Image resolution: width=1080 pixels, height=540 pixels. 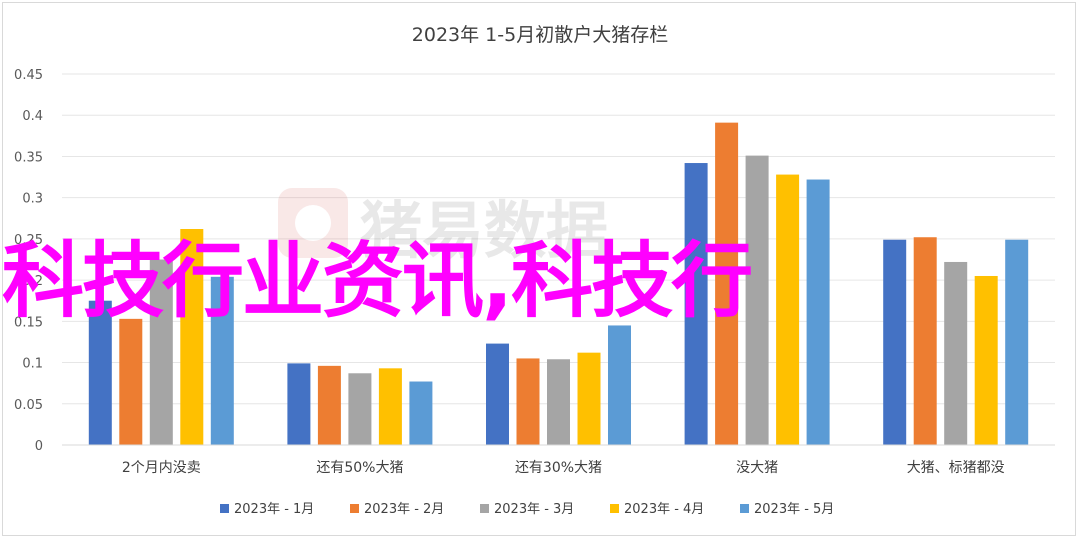 What do you see at coordinates (558, 468) in the screenshot?
I see `x-tick-label: 还有30%大猪` at bounding box center [558, 468].